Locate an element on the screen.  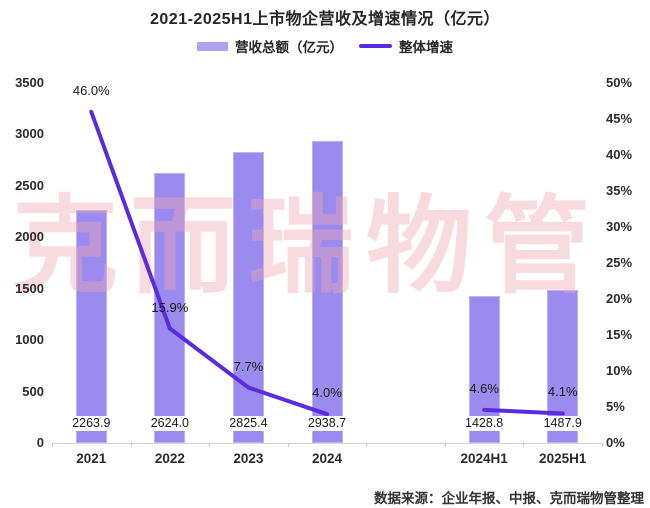
revenue-value-label: 1487.9 is located at coordinates (562, 423).